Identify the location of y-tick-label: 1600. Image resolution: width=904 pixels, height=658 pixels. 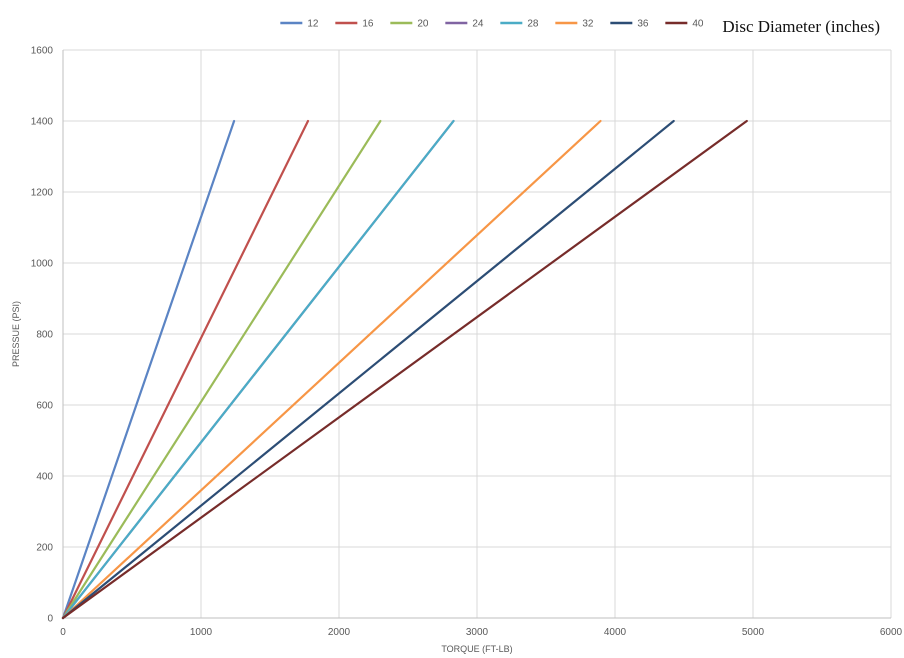
(42, 51).